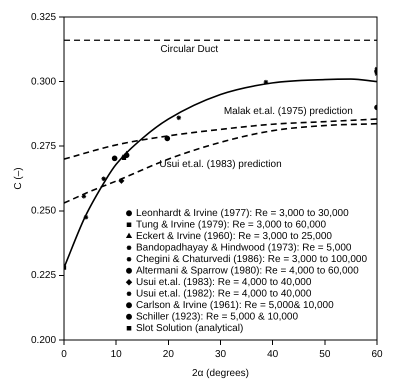  What do you see at coordinates (189, 50) in the screenshot?
I see `ref-line-label: Circular Duct` at bounding box center [189, 50].